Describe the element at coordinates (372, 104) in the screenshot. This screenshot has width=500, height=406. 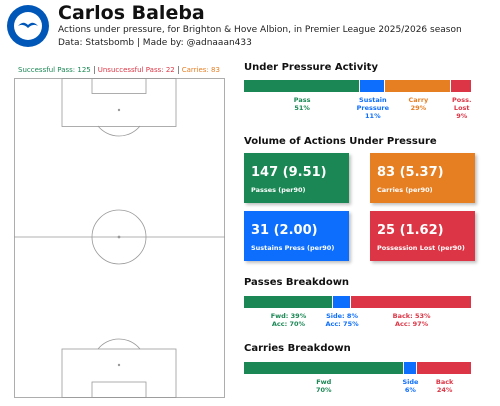
I see `category-label: Sustain Pressure` at that location.